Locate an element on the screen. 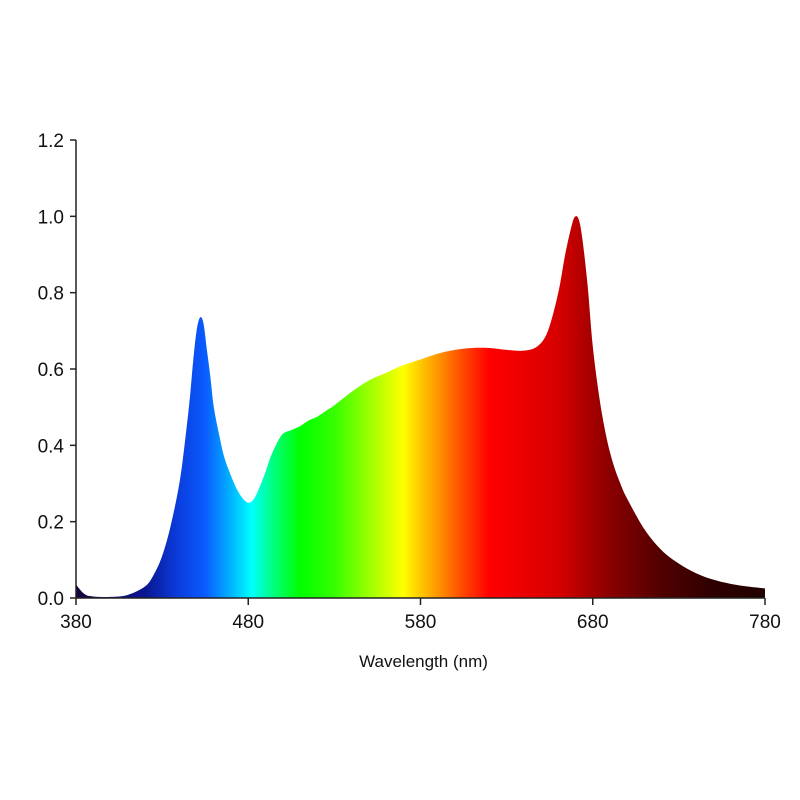 This screenshot has width=800, height=800. y-tick-label: 0.2 is located at coordinates (51, 523).